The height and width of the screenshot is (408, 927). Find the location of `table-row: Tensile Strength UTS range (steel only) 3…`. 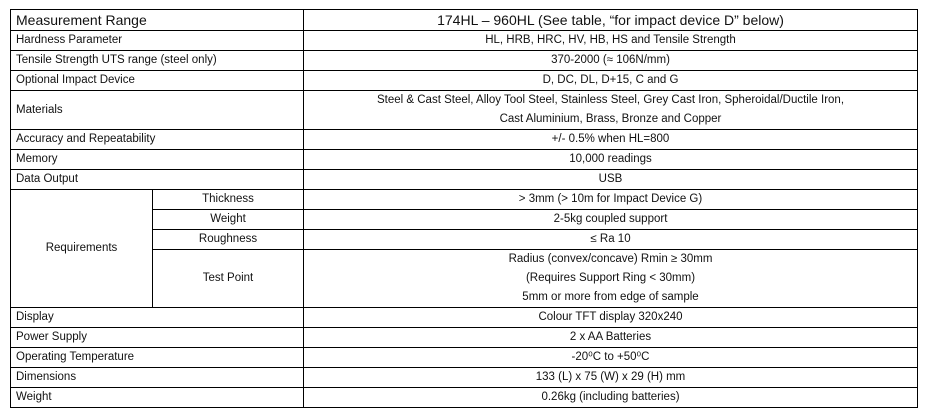

table-row: Tensile Strength UTS range (steel only) 3… is located at coordinates (464, 60).